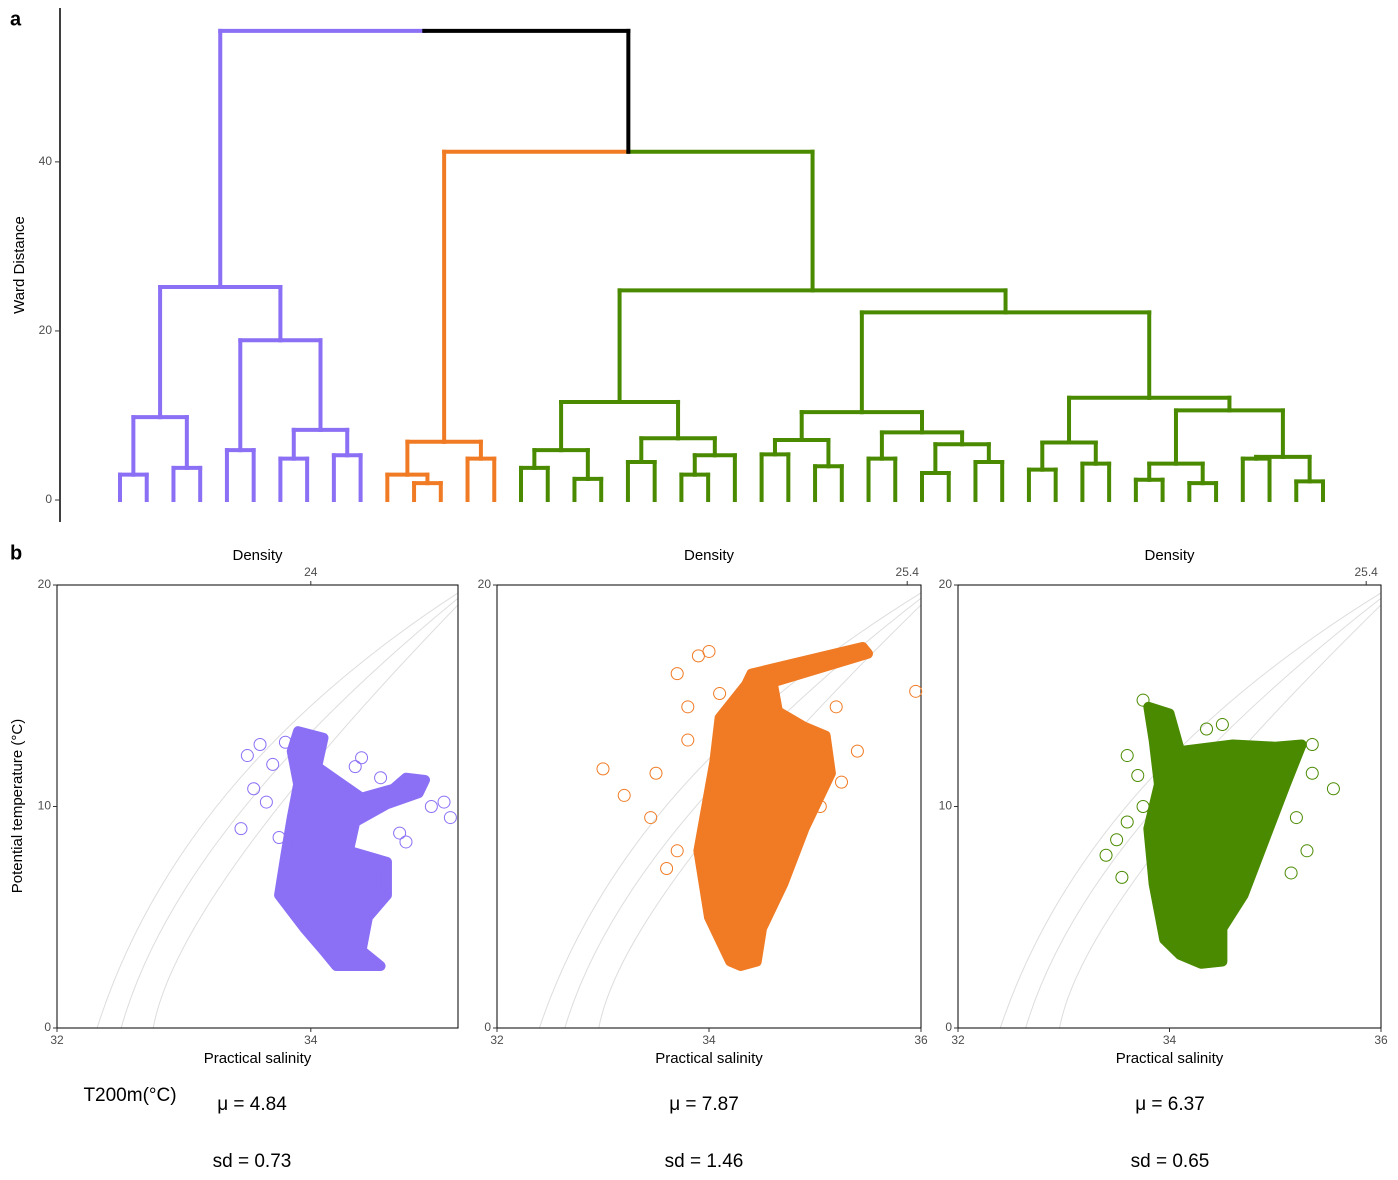 This screenshot has height=1180, width=1398. What do you see at coordinates (19, 265) in the screenshot?
I see `y-axis-label: Ward Distance` at bounding box center [19, 265].